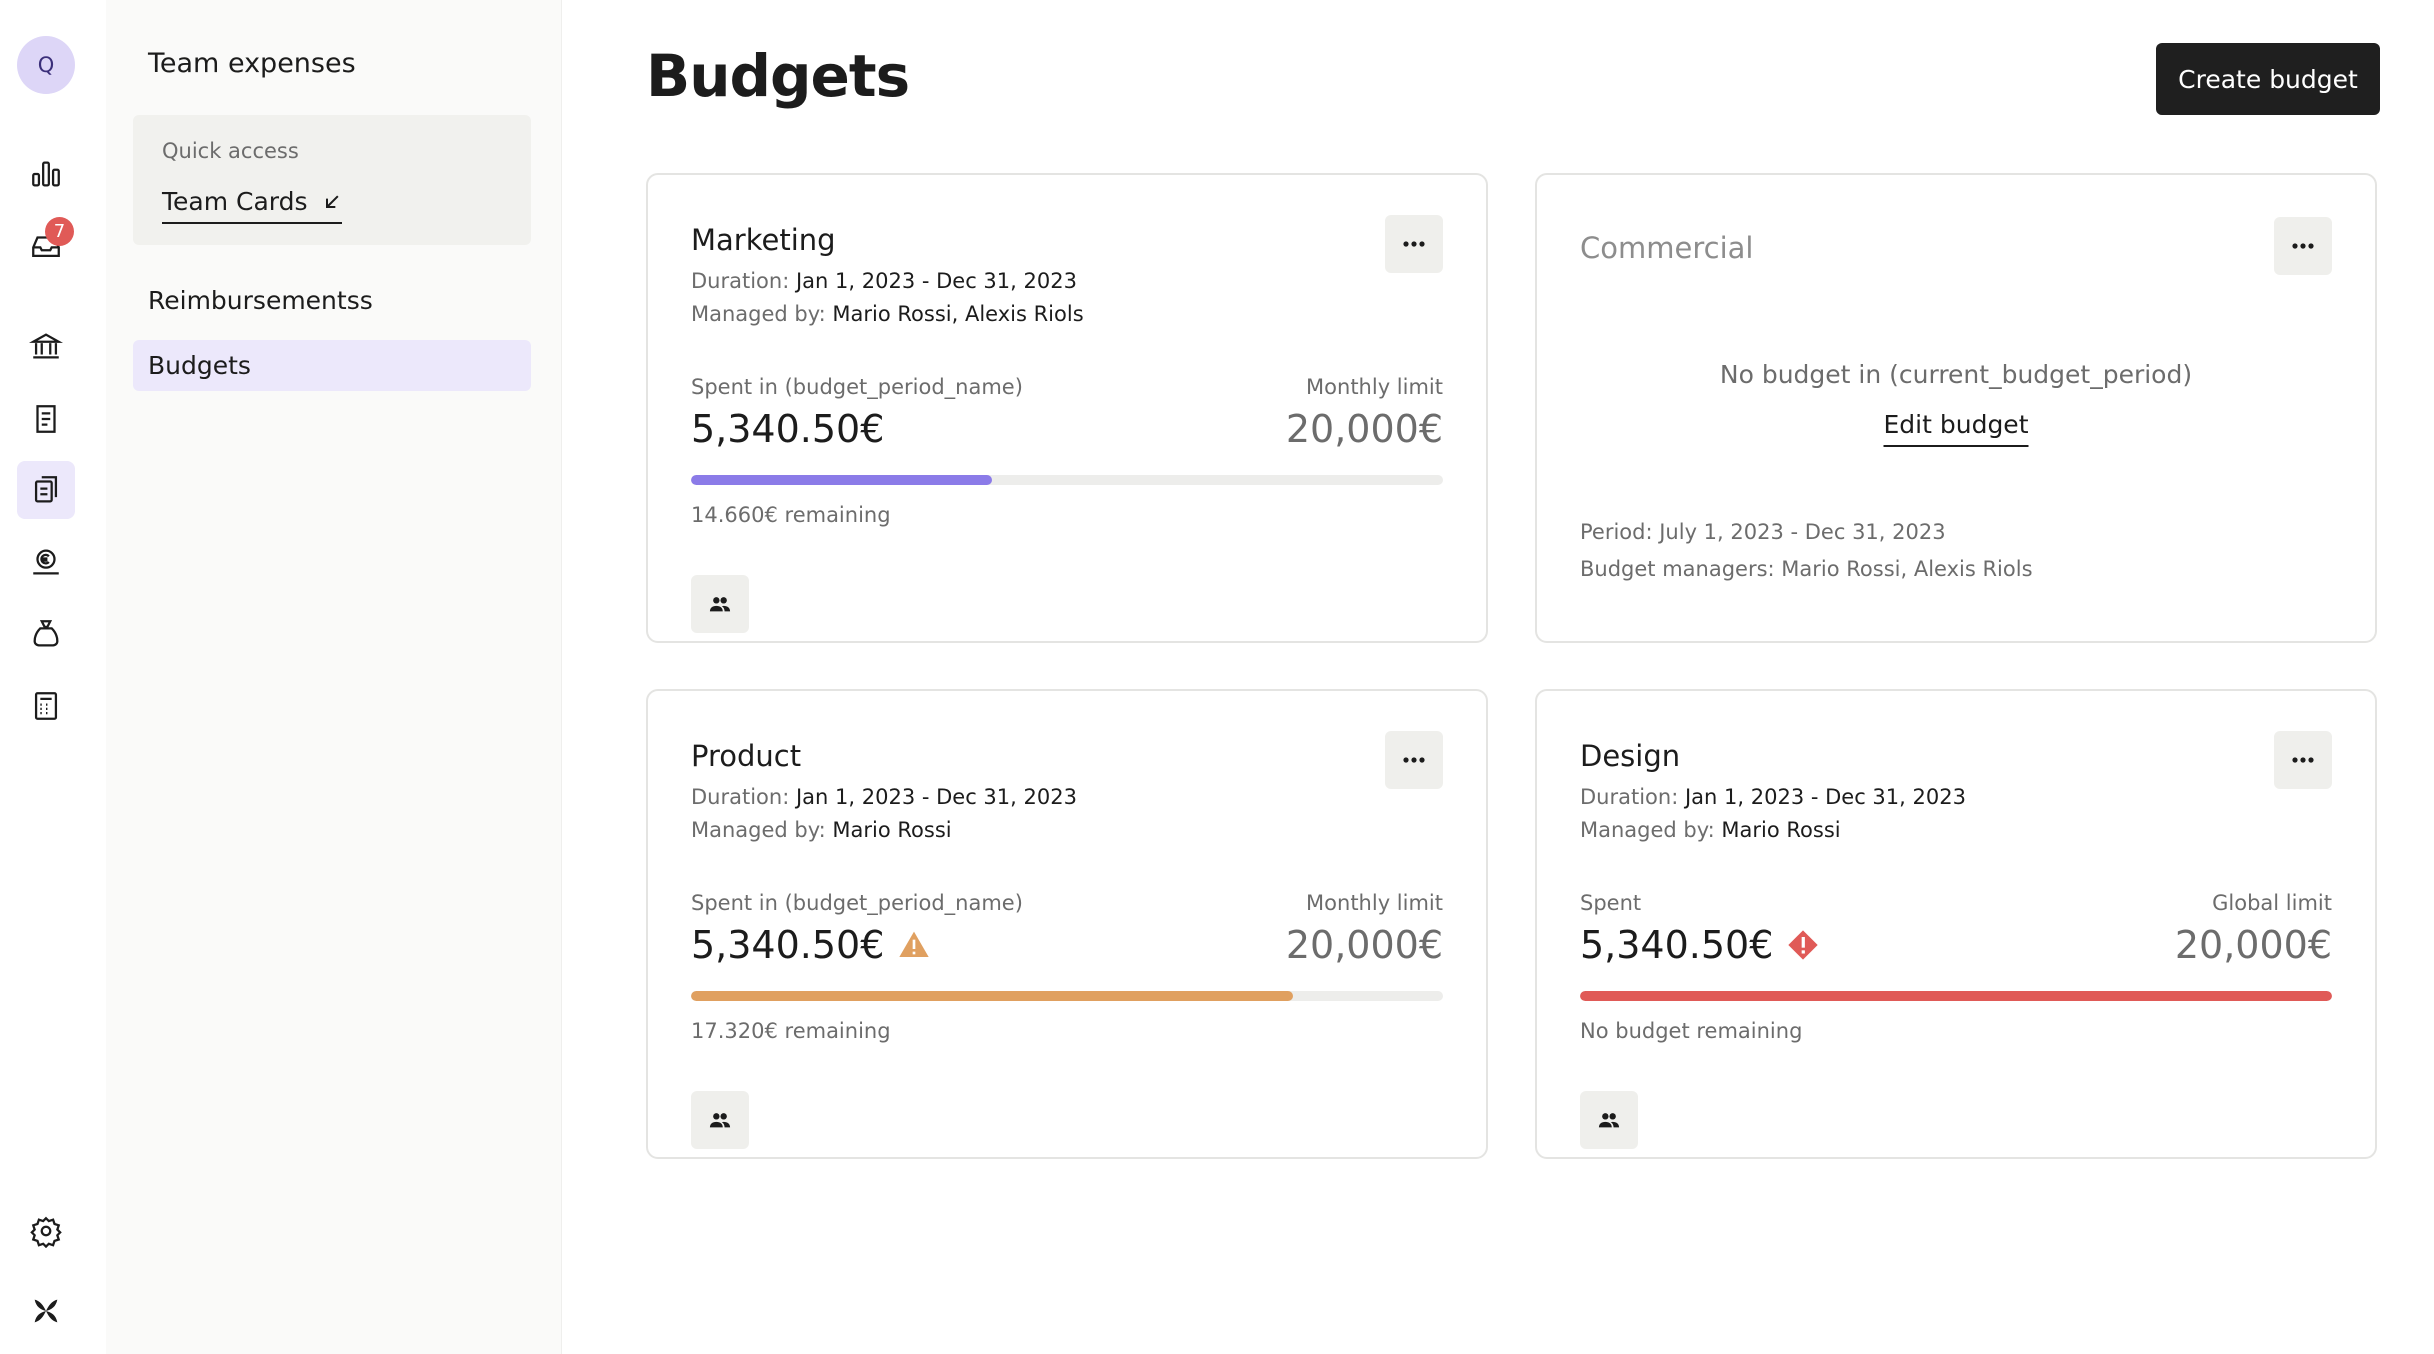 Image resolution: width=2434 pixels, height=1354 pixels. Describe the element at coordinates (332, 201) in the screenshot. I see `arrow-down-left-icon` at that location.